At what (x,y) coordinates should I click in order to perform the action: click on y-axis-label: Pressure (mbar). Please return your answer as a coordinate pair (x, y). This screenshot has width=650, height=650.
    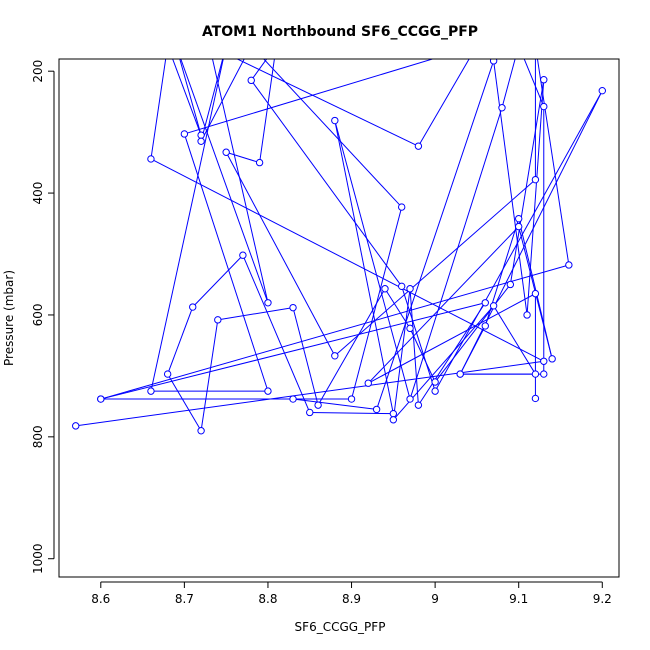
    Looking at the image, I should click on (9, 318).